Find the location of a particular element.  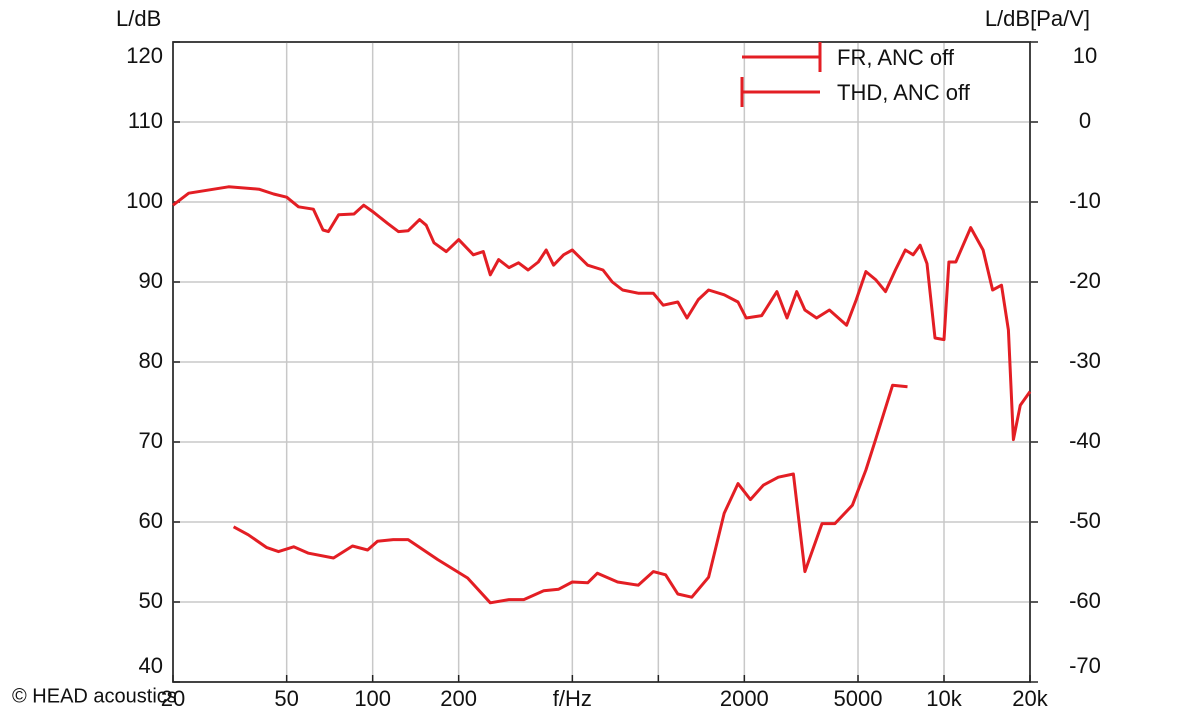

x-tick-label: 2000 is located at coordinates (744, 698).